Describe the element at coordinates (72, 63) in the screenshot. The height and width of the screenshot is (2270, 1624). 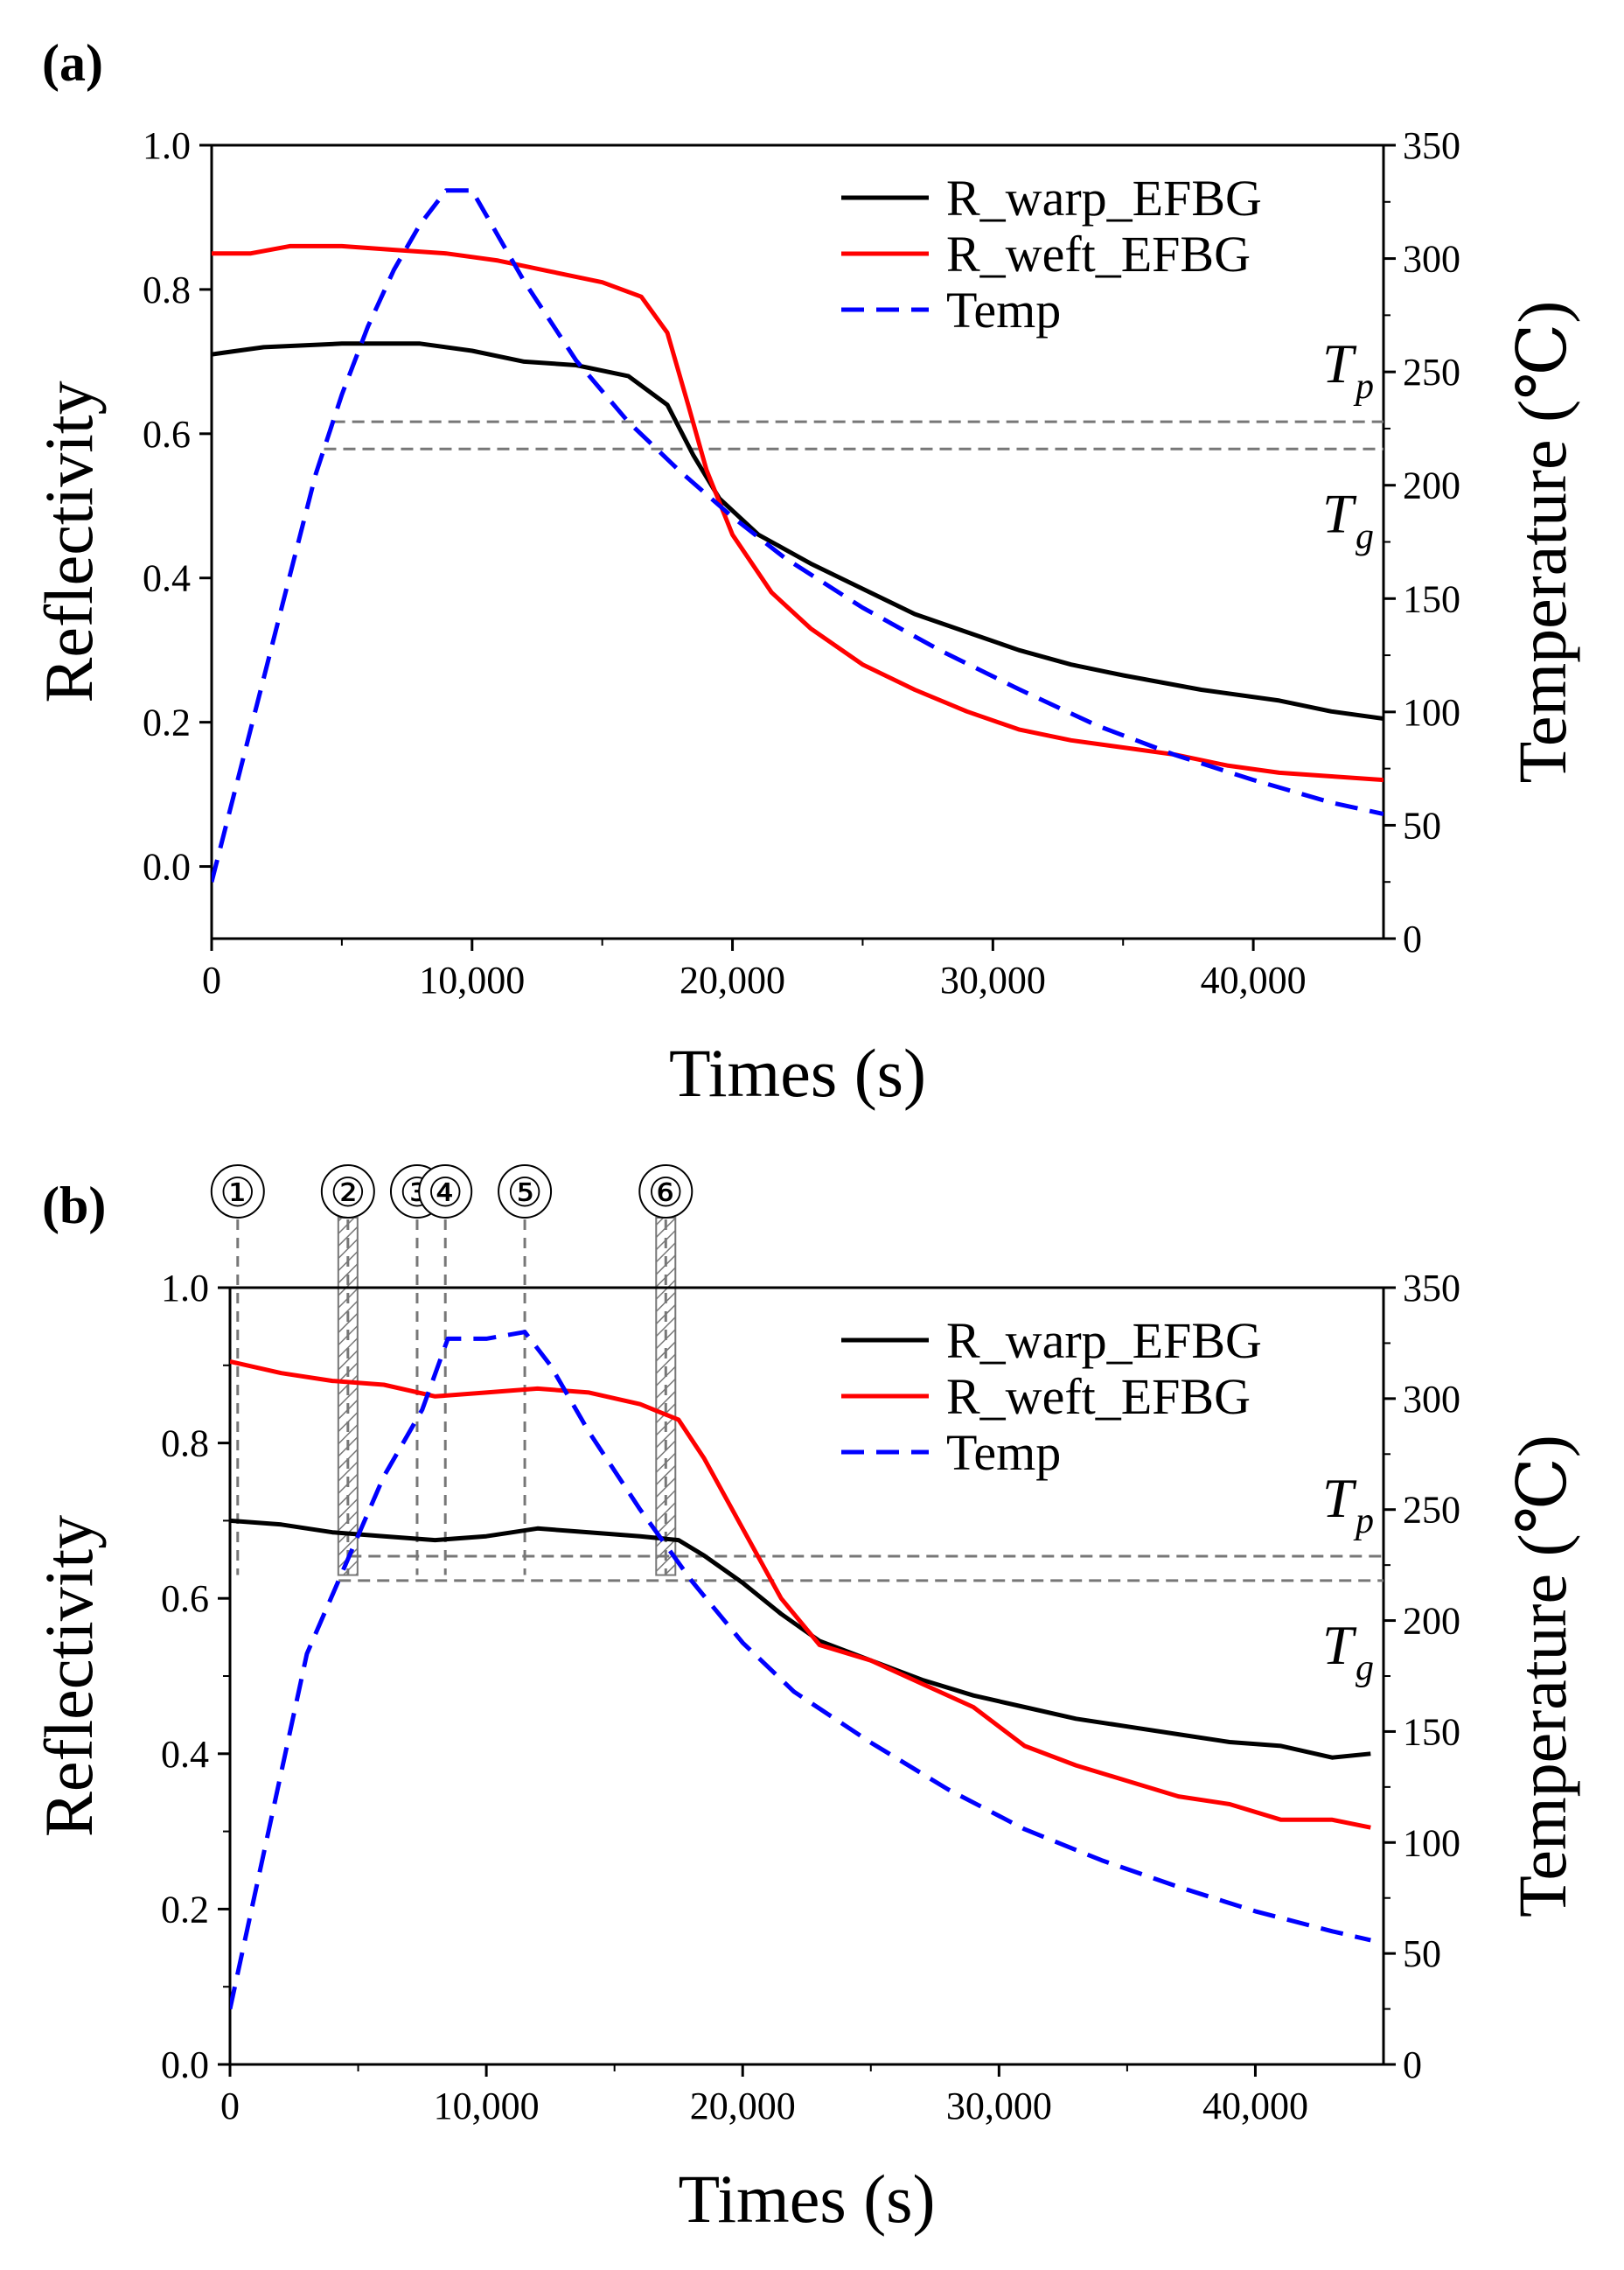
I see `panel-label: (a)` at that location.